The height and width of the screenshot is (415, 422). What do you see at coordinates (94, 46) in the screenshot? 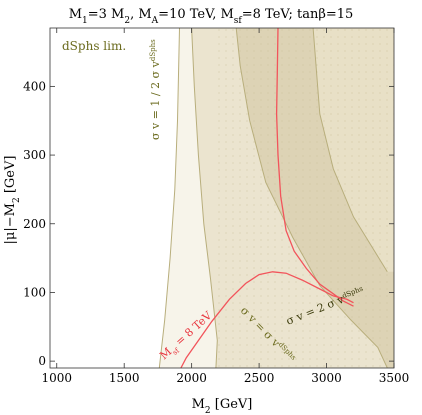
I see `legend-label: dSphs lim.` at bounding box center [94, 46].